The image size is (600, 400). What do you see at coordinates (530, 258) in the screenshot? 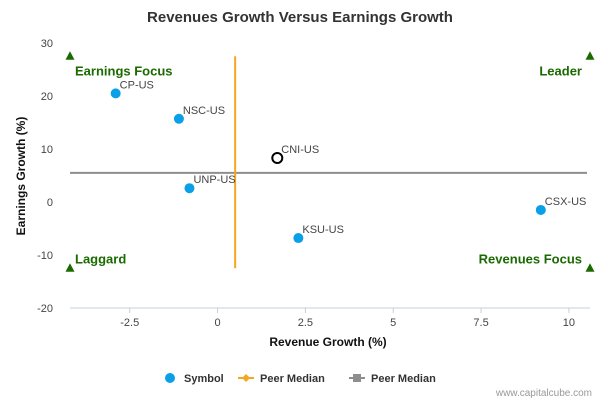
I see `quadrant-label: Revenues Focus` at bounding box center [530, 258].